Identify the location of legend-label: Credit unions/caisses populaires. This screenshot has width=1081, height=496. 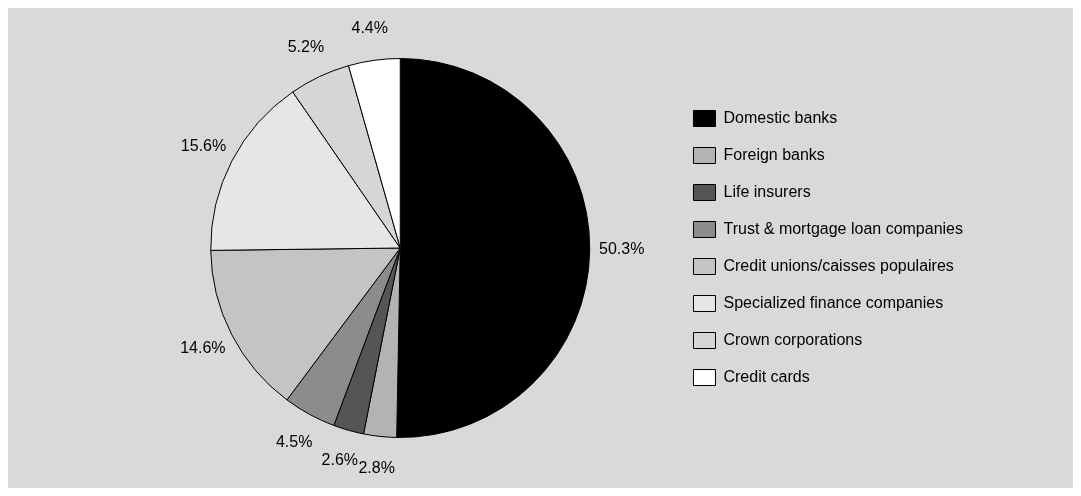
(838, 265).